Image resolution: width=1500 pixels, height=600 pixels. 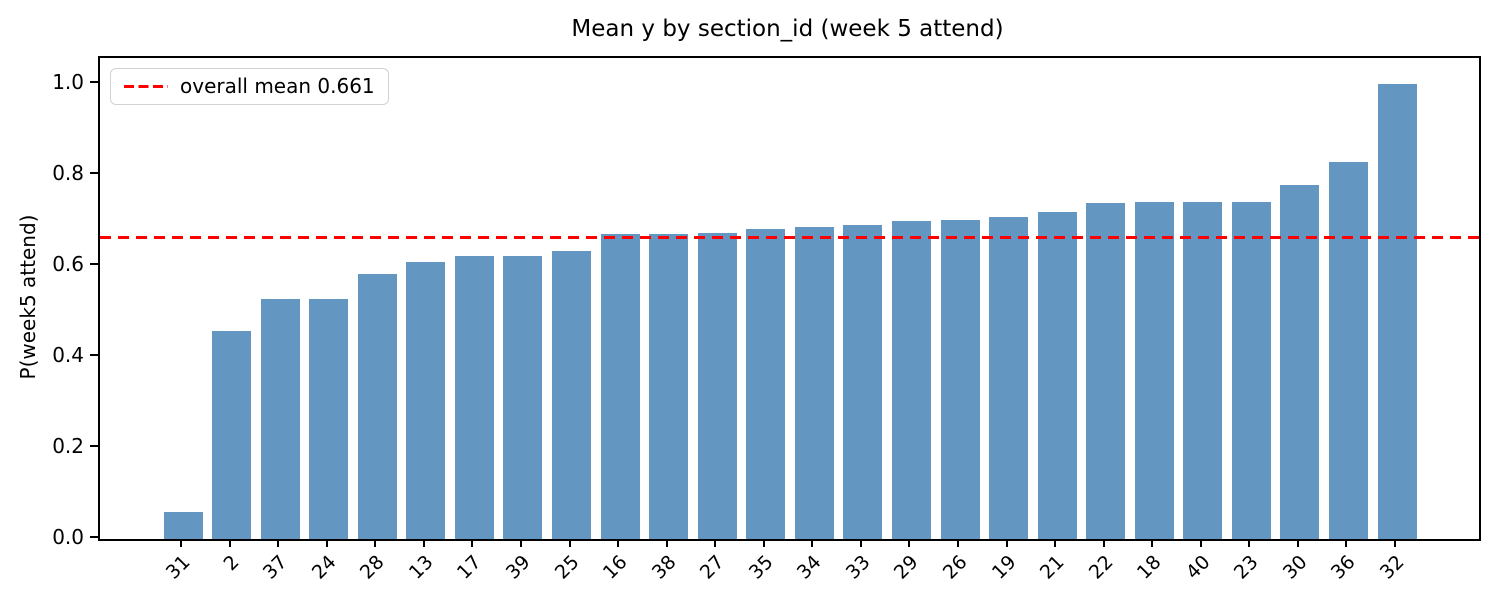 What do you see at coordinates (68, 354) in the screenshot?
I see `y-tick-label: 0.4` at bounding box center [68, 354].